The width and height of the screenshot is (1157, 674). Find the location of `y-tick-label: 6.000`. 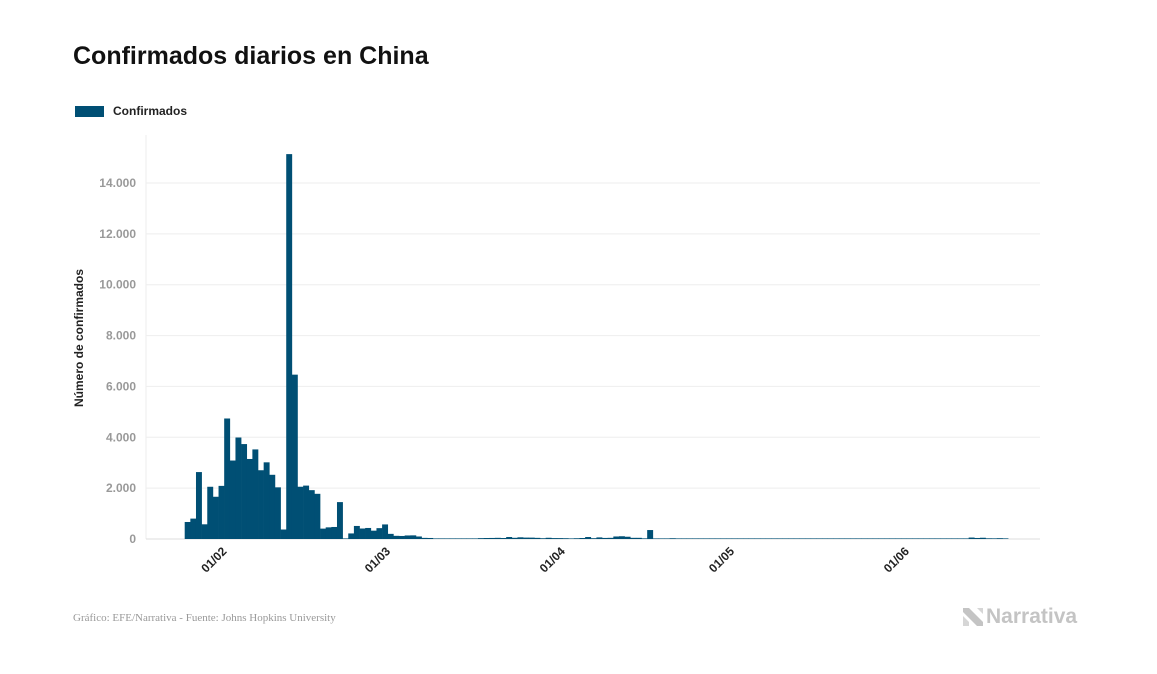

y-tick-label: 6.000 is located at coordinates (121, 386).